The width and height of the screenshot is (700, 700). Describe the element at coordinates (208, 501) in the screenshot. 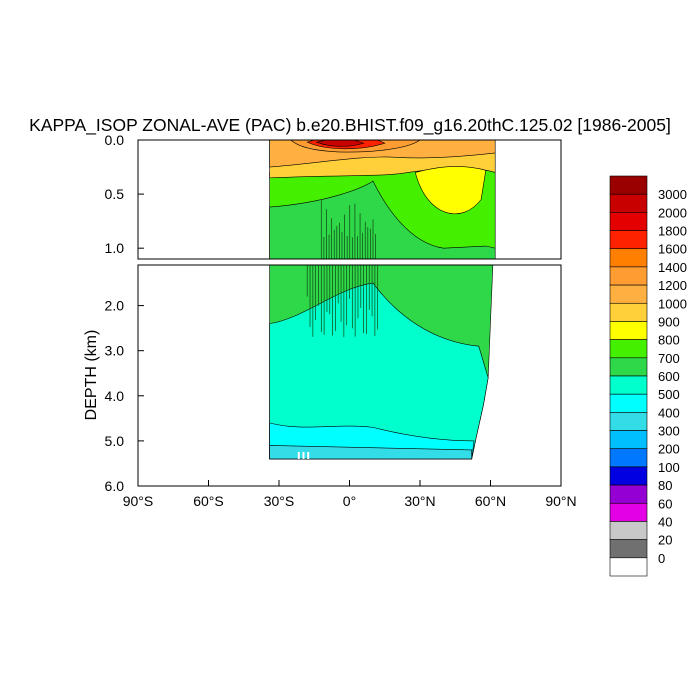

I see `x-tick-label: 60°S` at that location.